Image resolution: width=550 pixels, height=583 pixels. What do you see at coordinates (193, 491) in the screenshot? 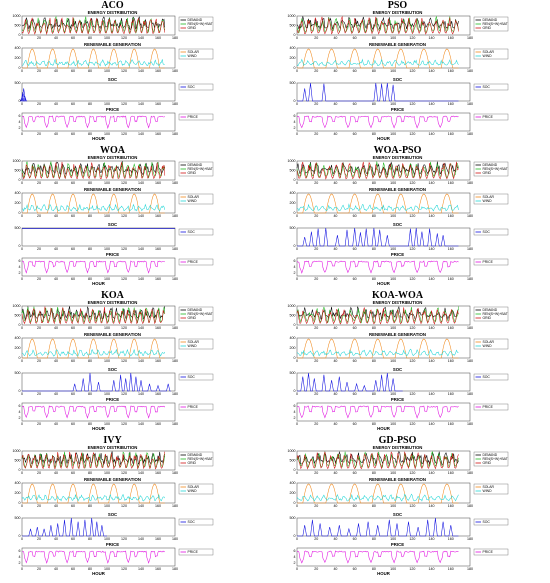
I see `legend-label: WIND` at bounding box center [193, 491].